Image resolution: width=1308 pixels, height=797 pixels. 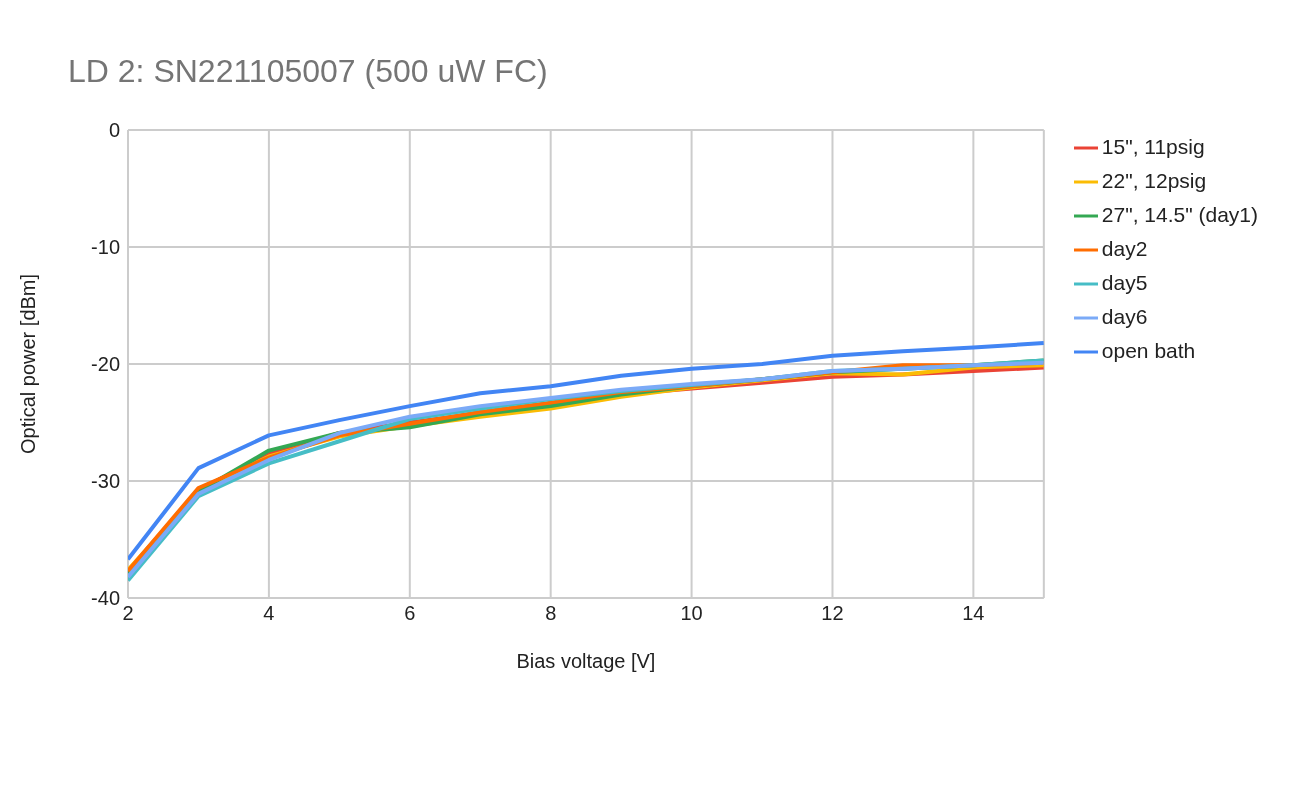 What do you see at coordinates (973, 613) in the screenshot?
I see `x-tick-label: 14` at bounding box center [973, 613].